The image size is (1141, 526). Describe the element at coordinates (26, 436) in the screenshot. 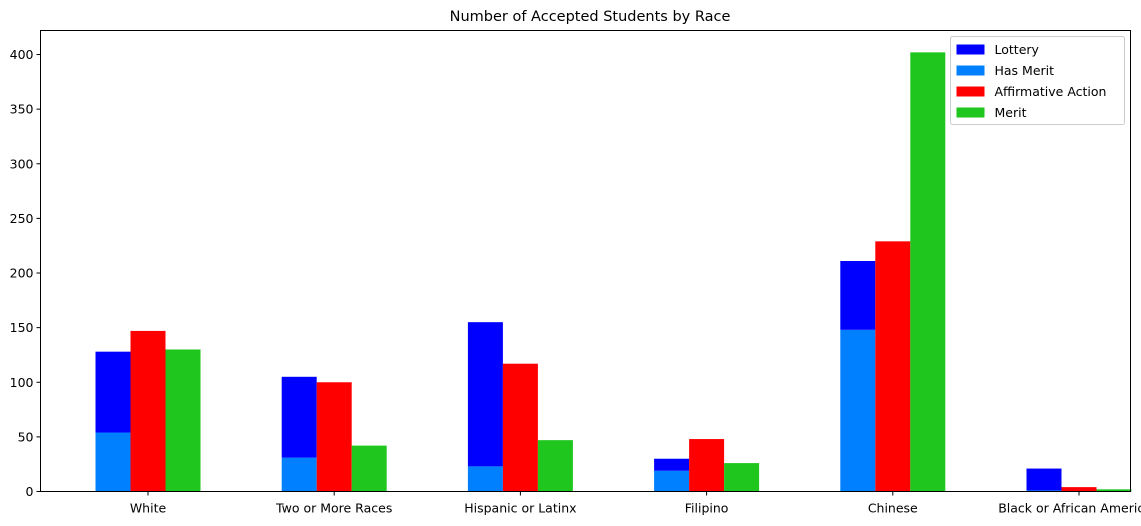

I see `y-tick-label: 50` at that location.